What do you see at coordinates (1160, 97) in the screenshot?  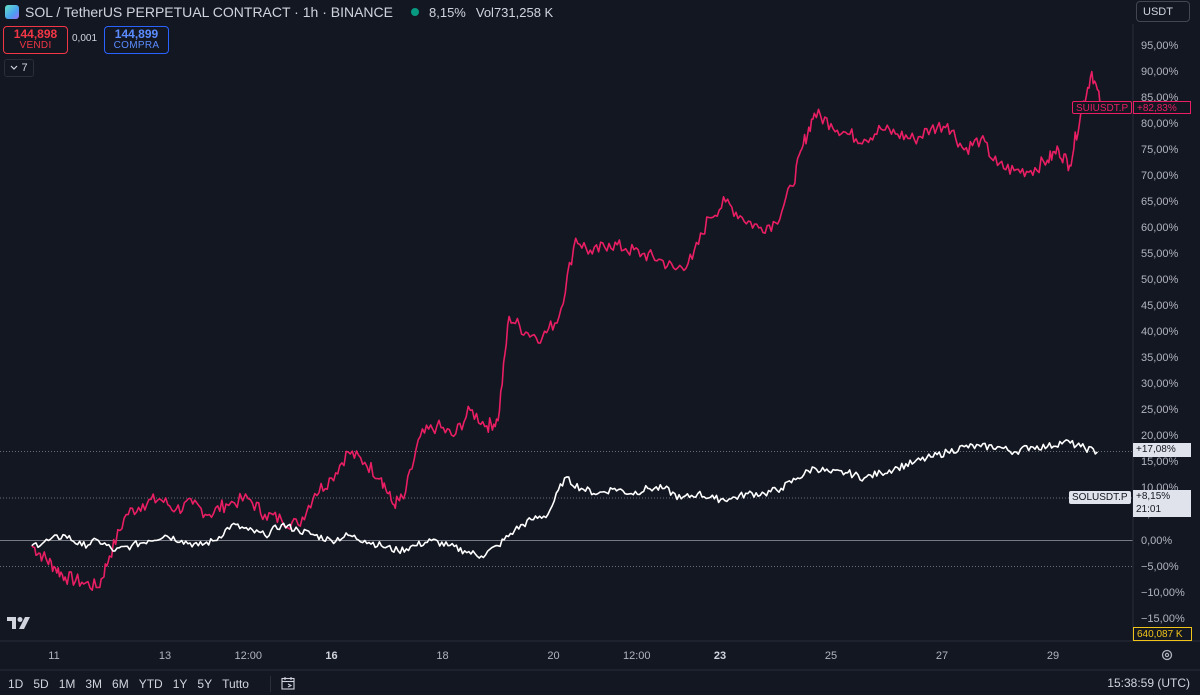 I see `y-tick-label: 85,00%` at bounding box center [1160, 97].